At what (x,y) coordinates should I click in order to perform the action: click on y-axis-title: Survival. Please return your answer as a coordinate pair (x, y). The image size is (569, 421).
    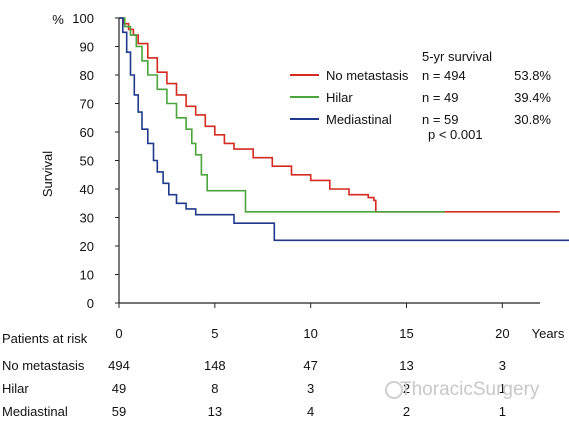
    Looking at the image, I should click on (47, 174).